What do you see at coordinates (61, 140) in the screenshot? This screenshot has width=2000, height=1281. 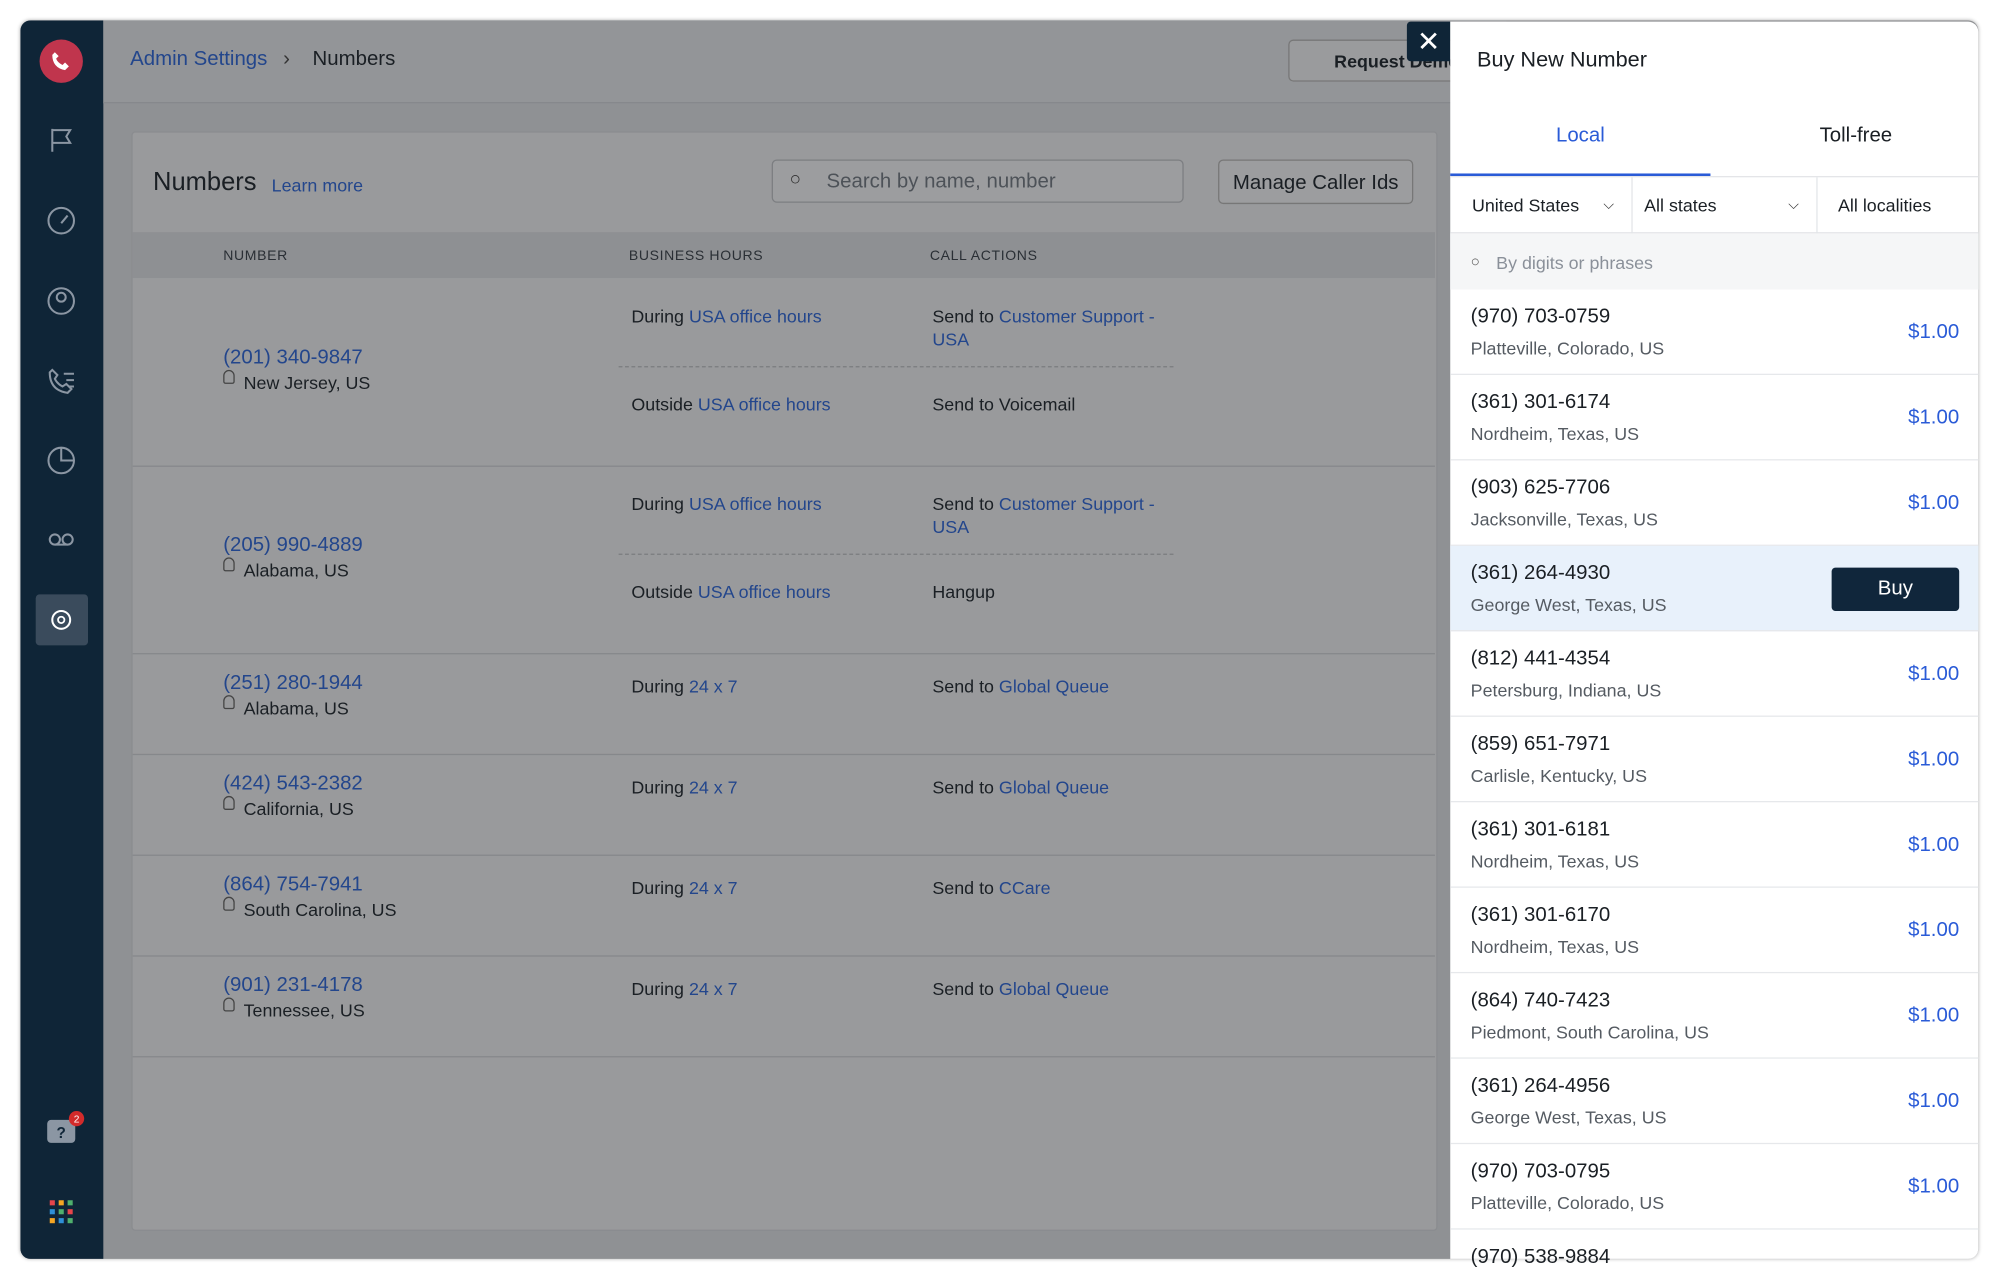 I see `flag-icon` at bounding box center [61, 140].